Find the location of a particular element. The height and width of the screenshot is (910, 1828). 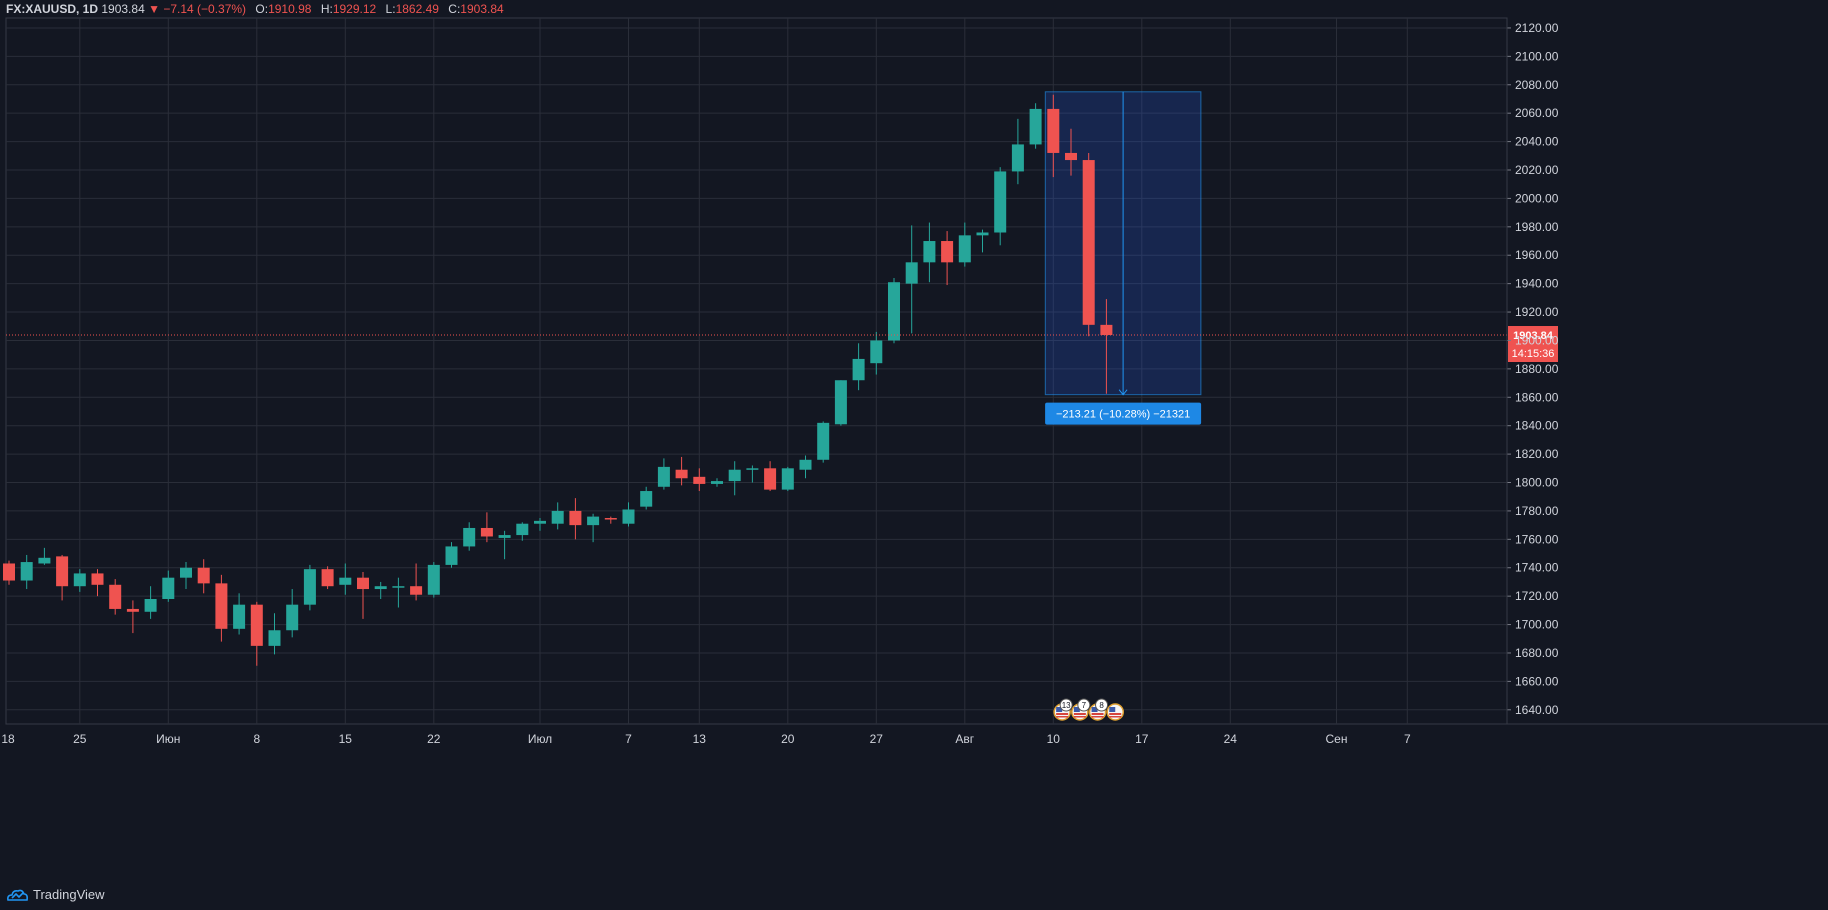

tradingview-logo: TradingView is located at coordinates (55, 894).